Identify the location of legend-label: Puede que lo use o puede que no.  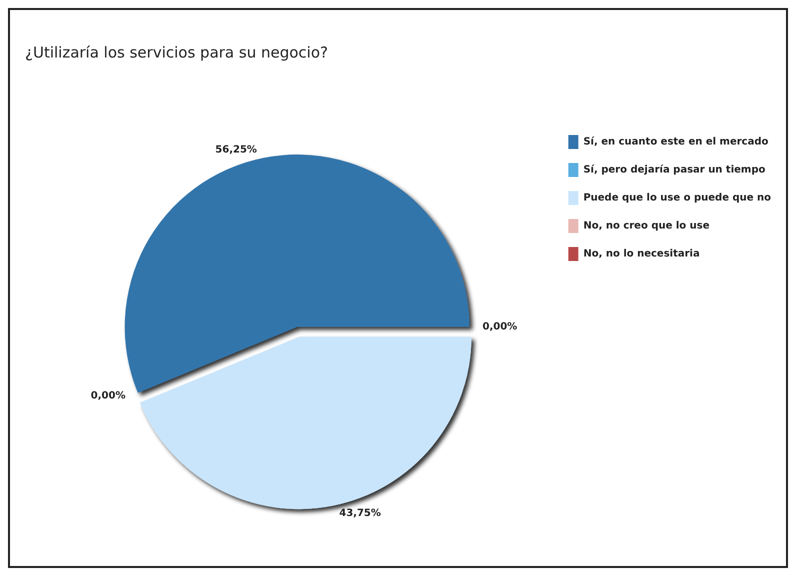
(677, 198).